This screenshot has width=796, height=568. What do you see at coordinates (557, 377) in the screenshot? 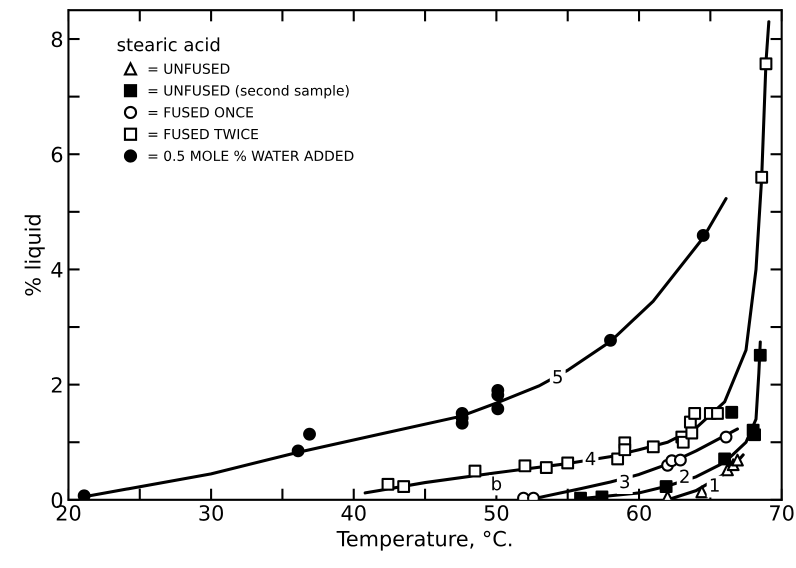
I see `annotation: 5` at bounding box center [557, 377].